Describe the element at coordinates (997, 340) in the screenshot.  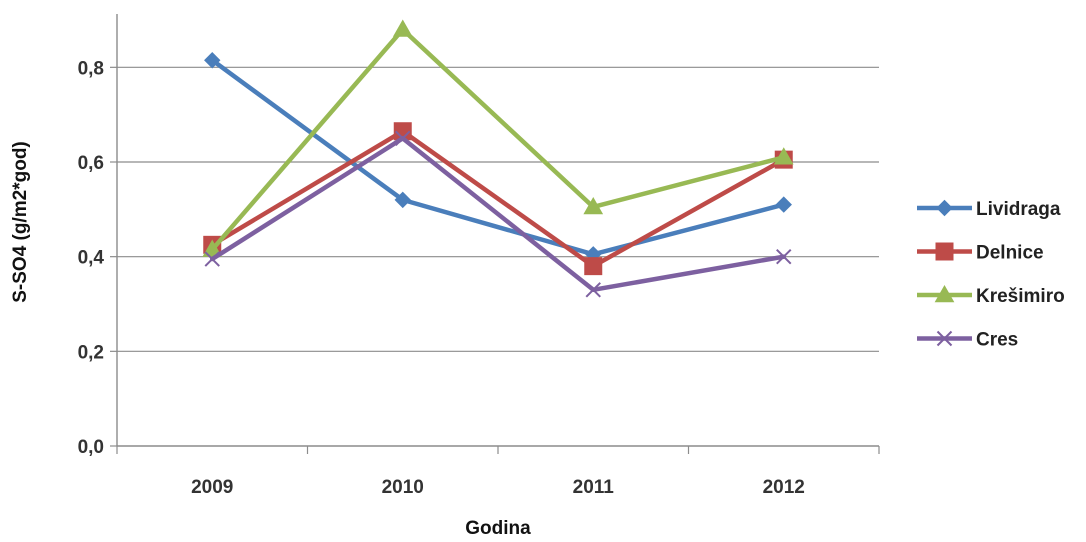
I see `legend-label: Cres` at that location.